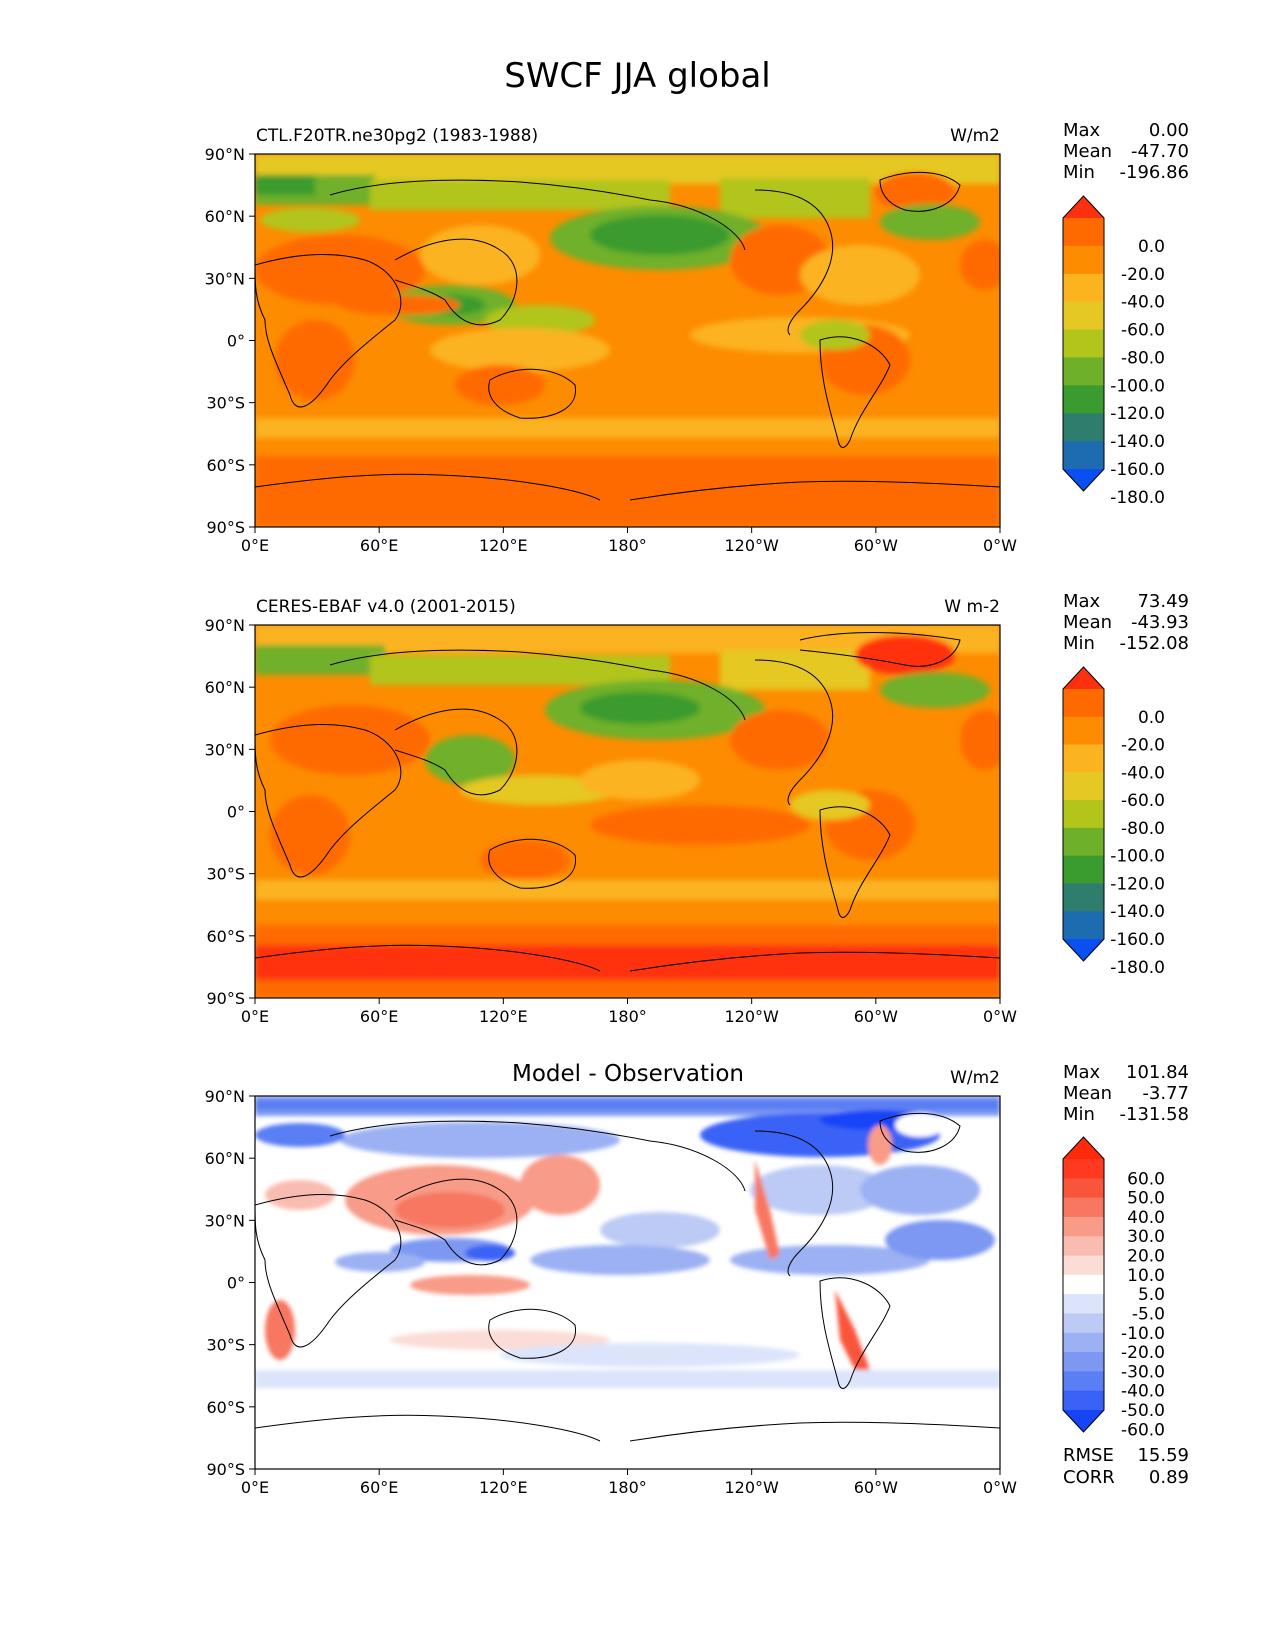 Image resolution: width=1275 pixels, height=1650 pixels. Describe the element at coordinates (1079, 172) in the screenshot. I see `panel-1-min-label: Min` at that location.